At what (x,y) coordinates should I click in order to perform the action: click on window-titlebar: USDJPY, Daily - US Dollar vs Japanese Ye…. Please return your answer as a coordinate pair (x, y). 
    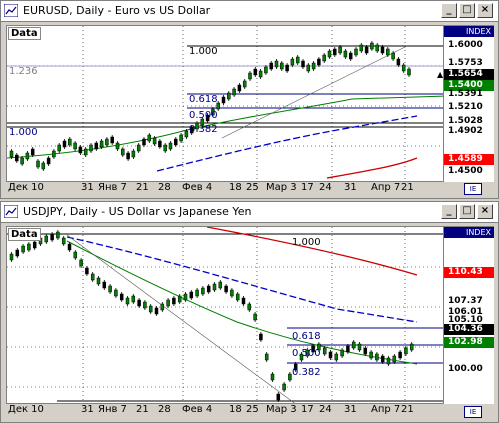
    Looking at the image, I should click on (249, 212).